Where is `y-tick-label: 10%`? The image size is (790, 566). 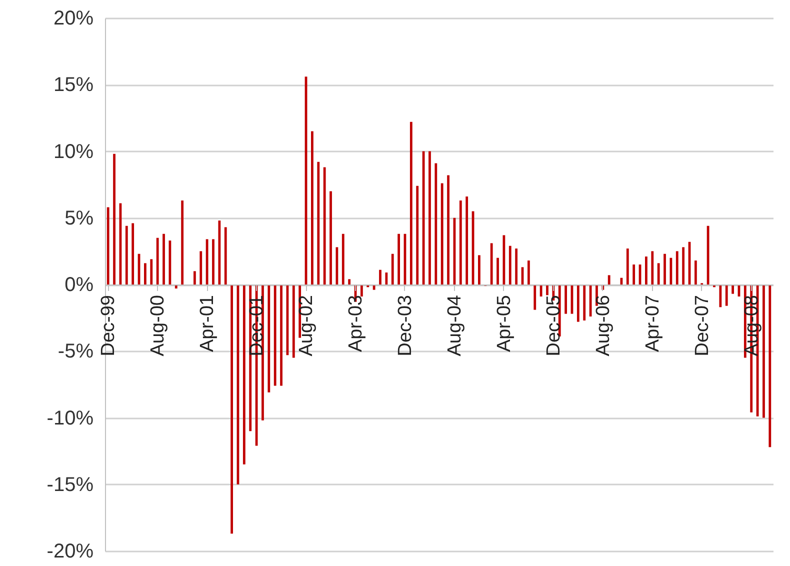
y-tick-label: 10% is located at coordinates (73, 151).